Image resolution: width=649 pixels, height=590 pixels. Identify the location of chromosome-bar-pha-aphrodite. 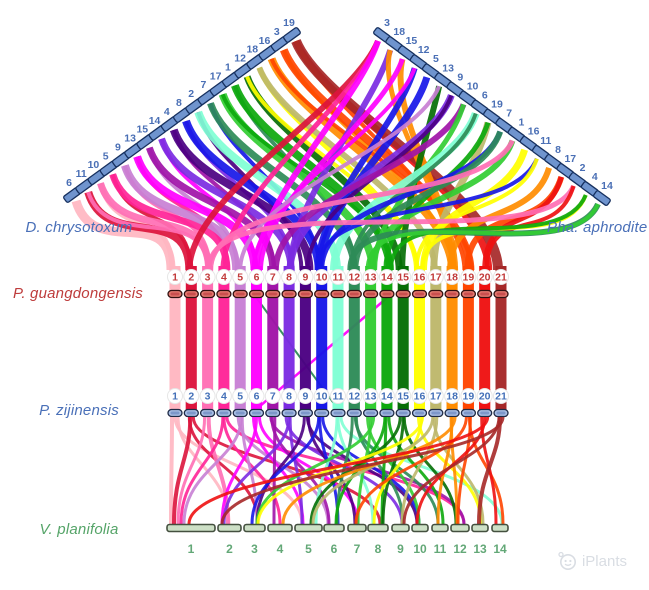
(602, 198).